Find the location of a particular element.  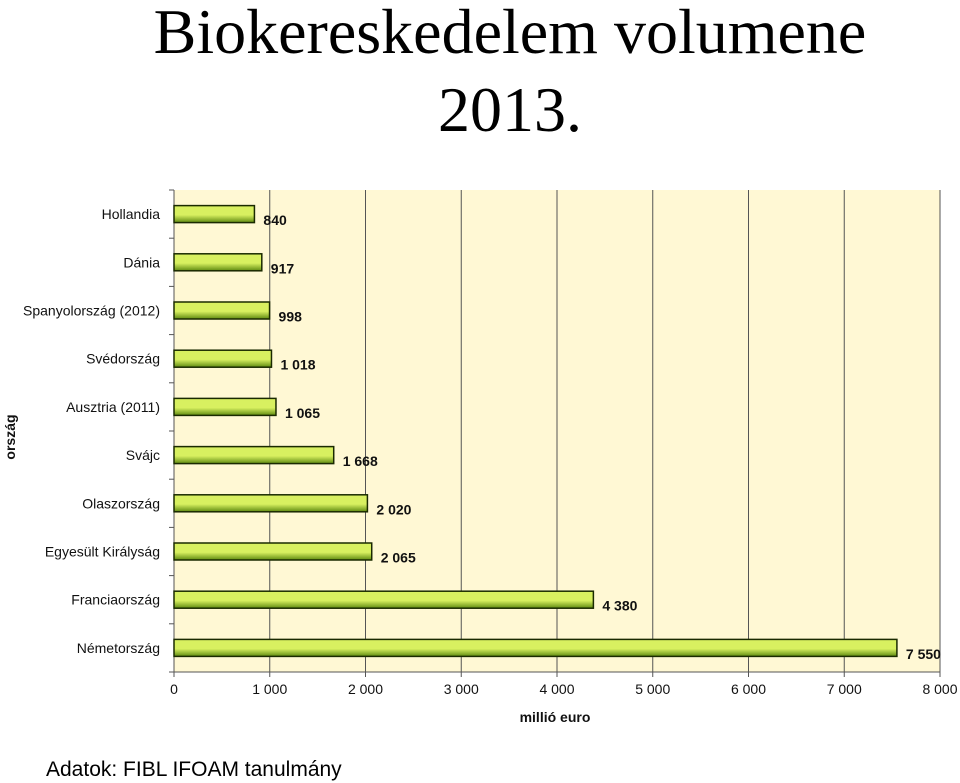

x-tick-label: 5 000 is located at coordinates (652, 689).